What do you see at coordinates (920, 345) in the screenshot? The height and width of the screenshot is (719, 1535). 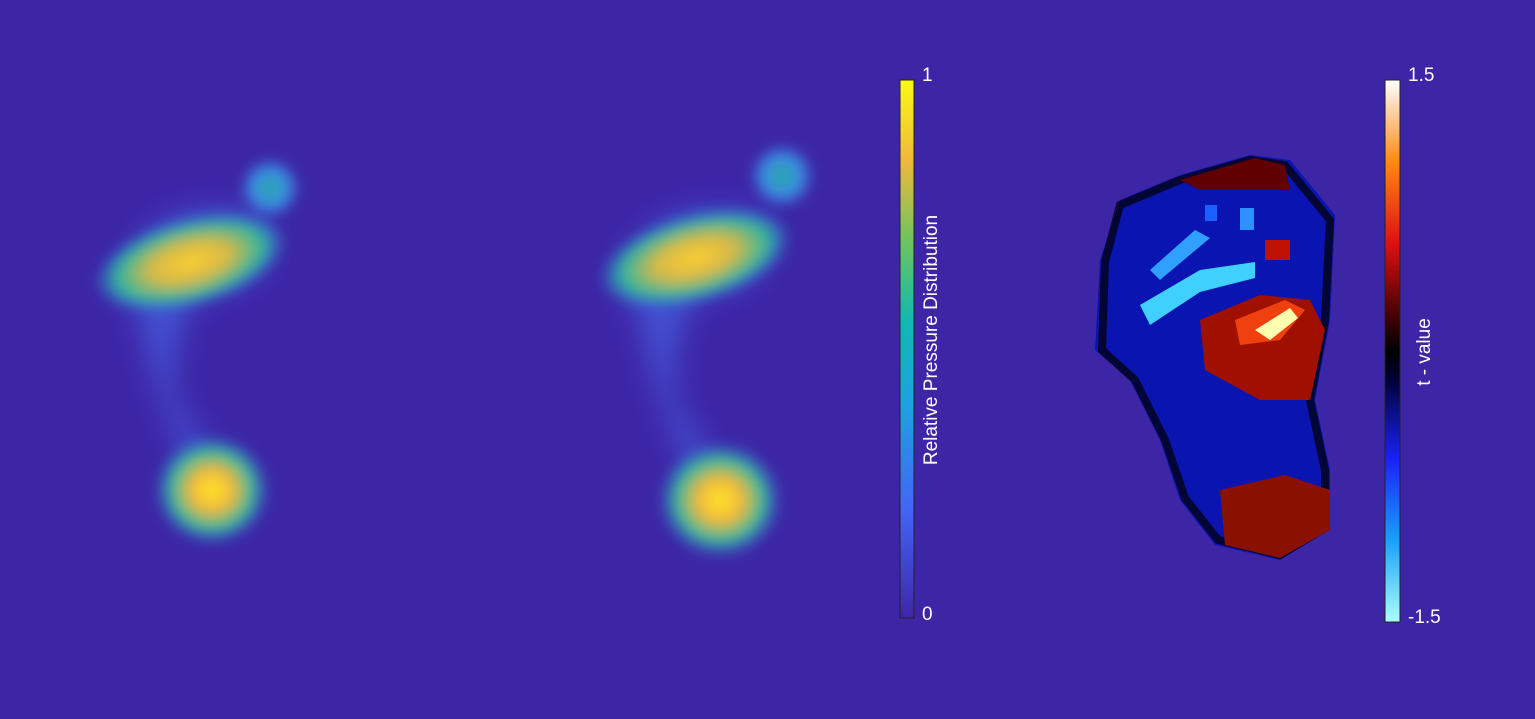 I see `colorbar-pressure: 1 0 Relative Pressure Distribution` at bounding box center [920, 345].